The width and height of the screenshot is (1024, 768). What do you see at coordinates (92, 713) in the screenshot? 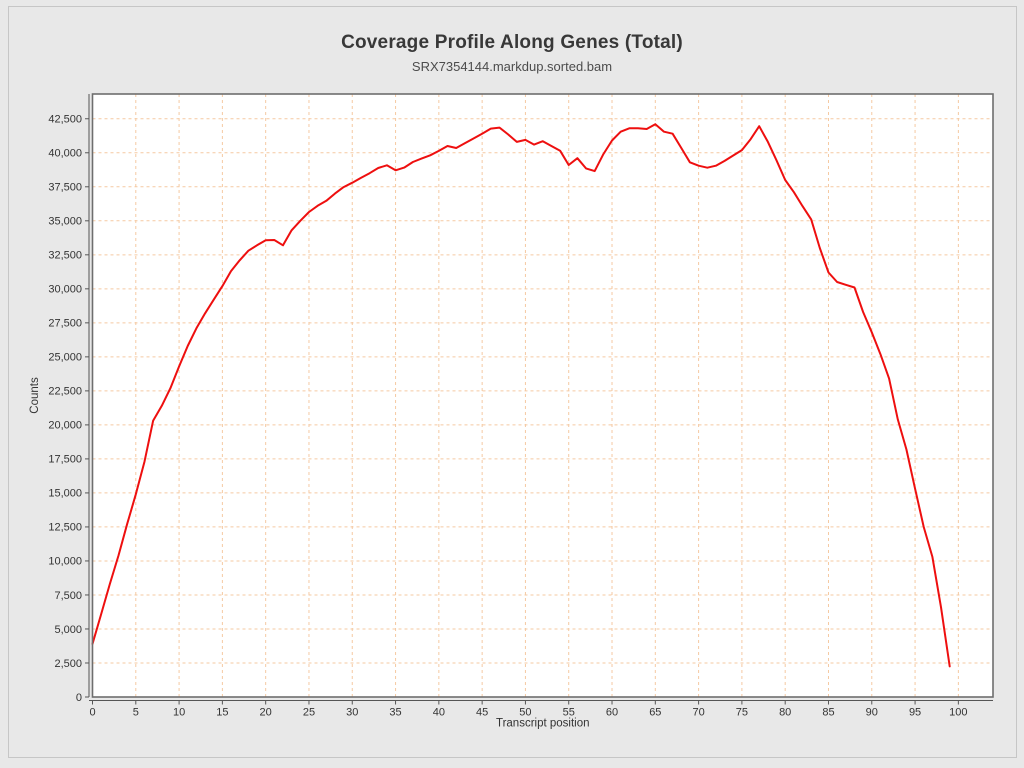
I see `x-tick-label: 0` at bounding box center [92, 713].